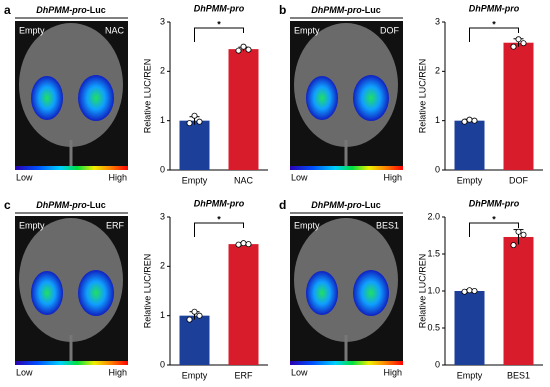 This screenshot has height=387, width=550. I want to click on x-tick-label: NAC, so click(244, 180).